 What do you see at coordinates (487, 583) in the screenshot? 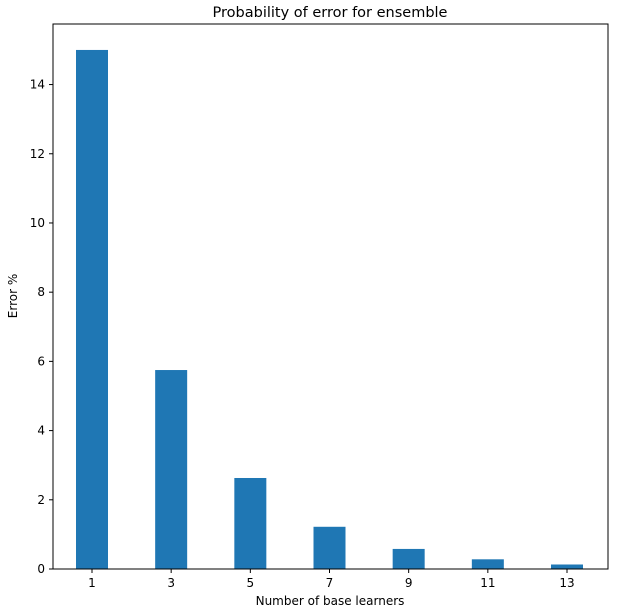
I see `x-tick-label: 11` at bounding box center [487, 583].